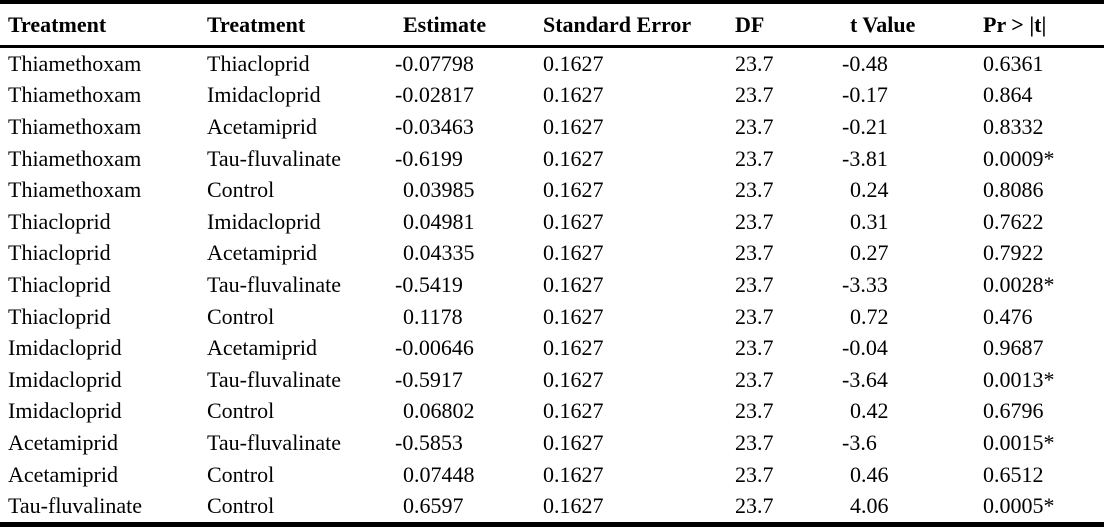 Image resolution: width=1104 pixels, height=527 pixels. I want to click on column-header-df: DF, so click(750, 24).